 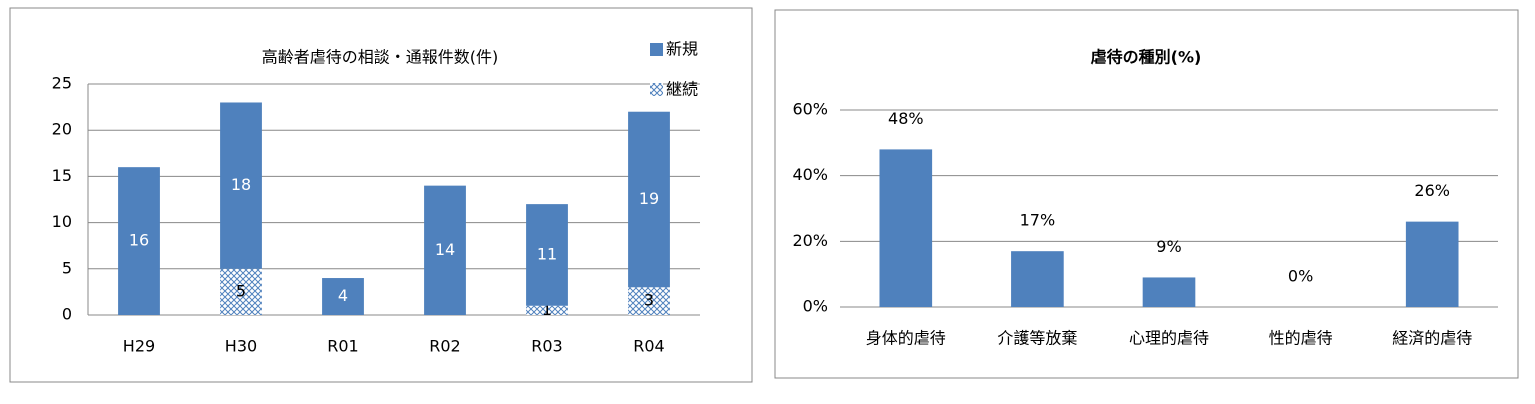 I want to click on x-tick-label: 心理的虐待, so click(x=1169, y=338).